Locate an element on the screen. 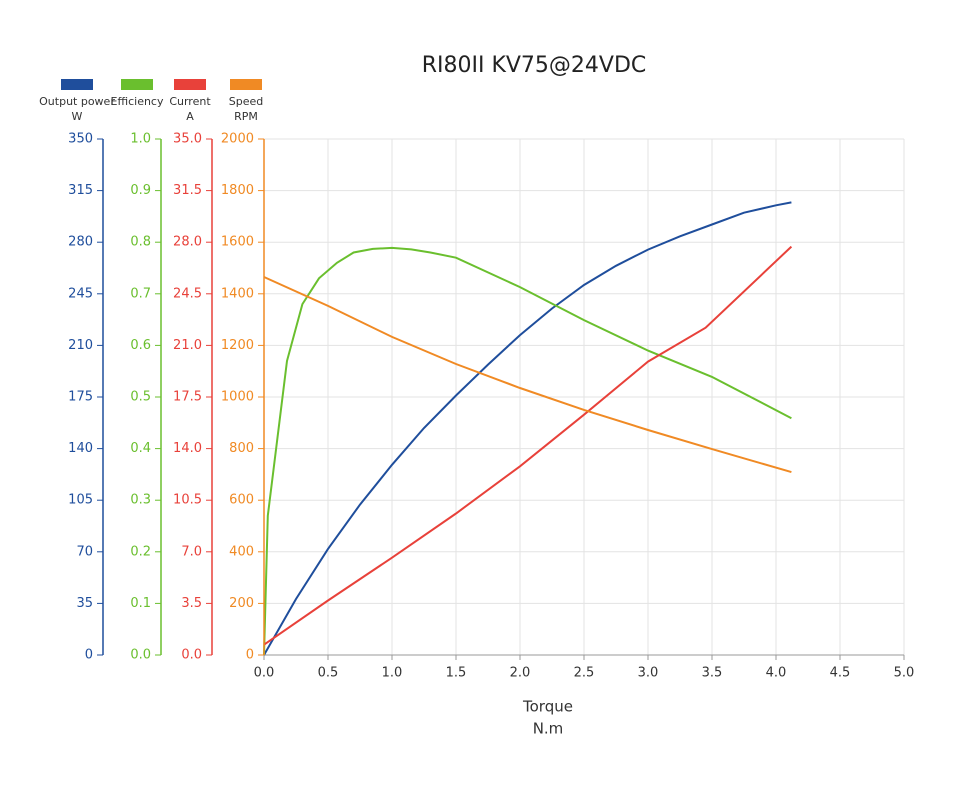 This screenshot has width=964, height=794. y-tick-label: 280 is located at coordinates (80, 242).